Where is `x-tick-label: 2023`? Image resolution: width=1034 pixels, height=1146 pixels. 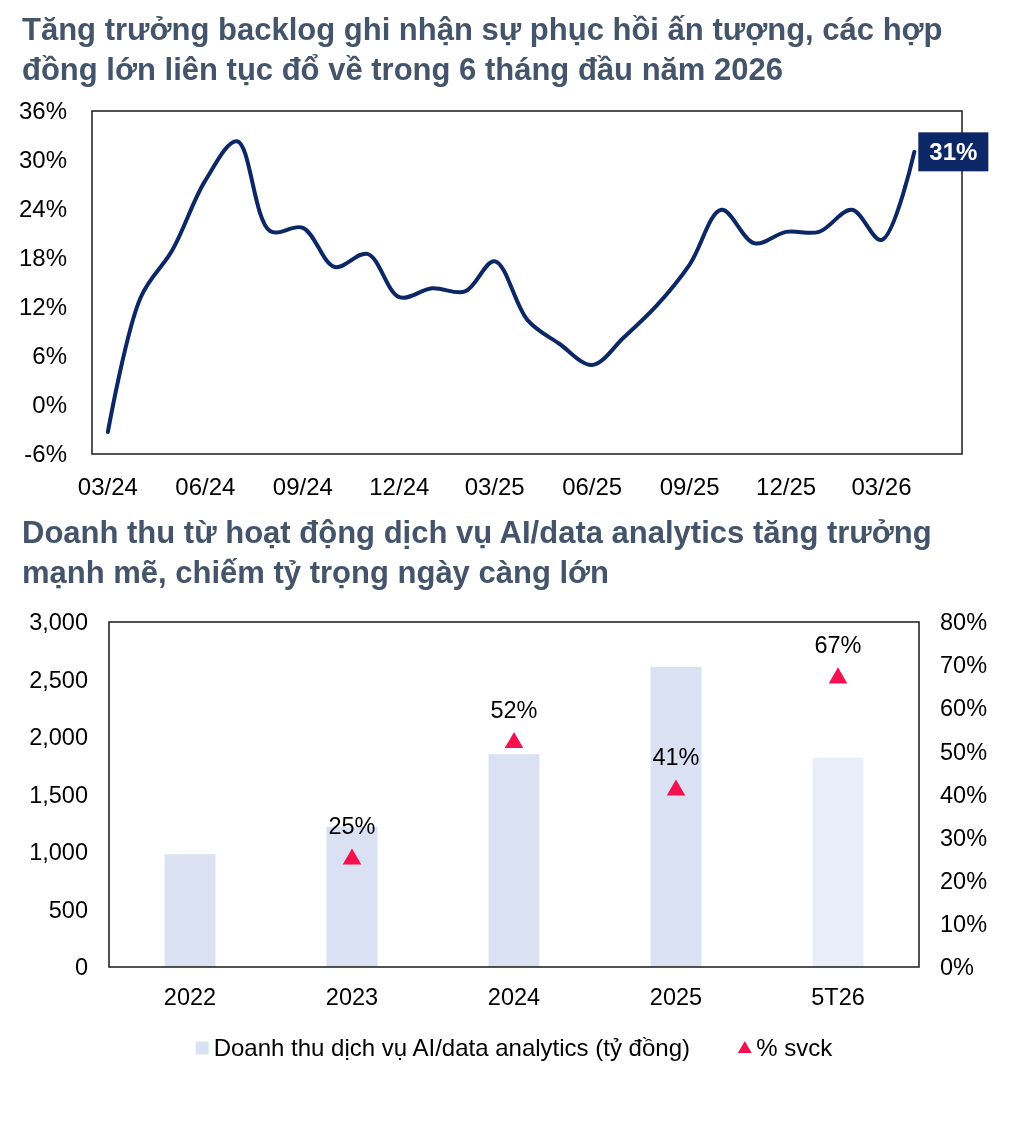 x-tick-label: 2023 is located at coordinates (352, 997).